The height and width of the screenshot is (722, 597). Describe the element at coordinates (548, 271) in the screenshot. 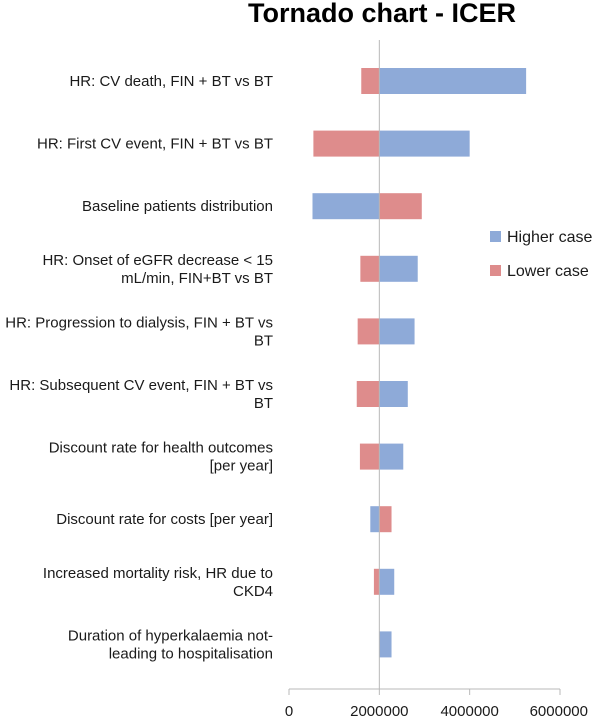

I see `legend-label-1: Lower case` at that location.